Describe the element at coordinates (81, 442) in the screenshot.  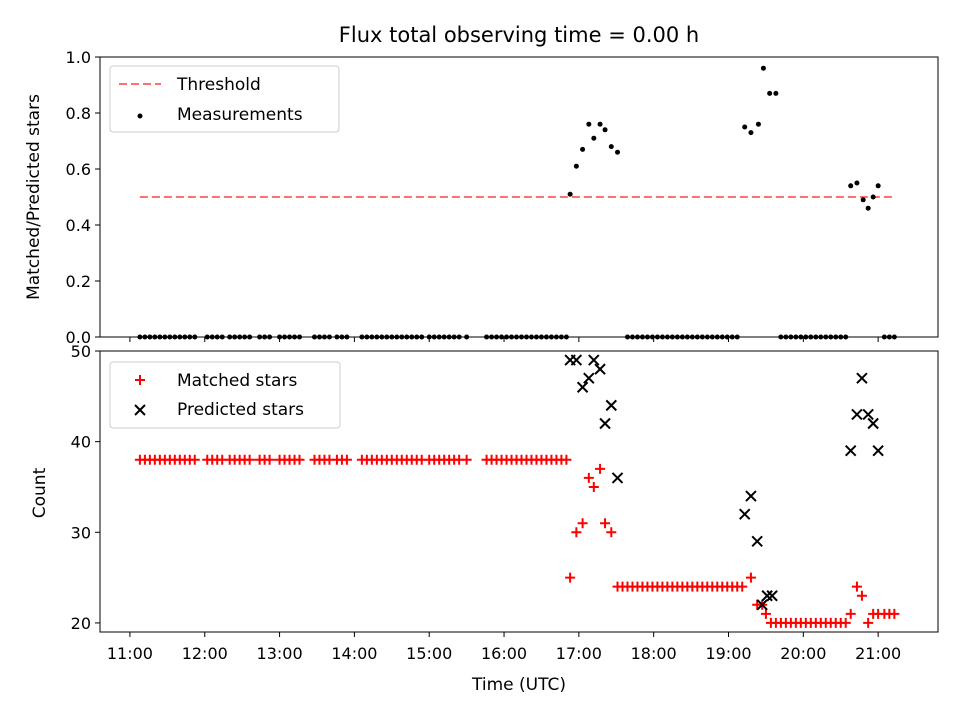
I see `count-y-tick-label: 40` at that location.